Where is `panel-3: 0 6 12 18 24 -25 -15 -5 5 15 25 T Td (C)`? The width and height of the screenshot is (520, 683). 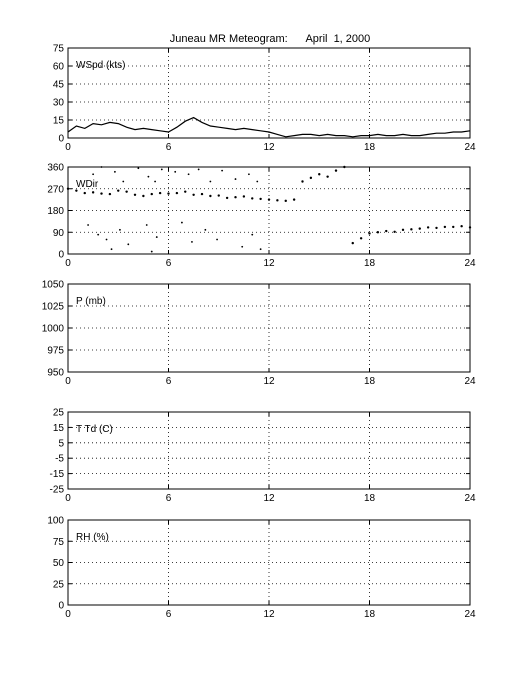
panel-3: 0 6 12 18 24 -25 -15 -5 5 15 25 T Td (C) is located at coordinates (263, 456).